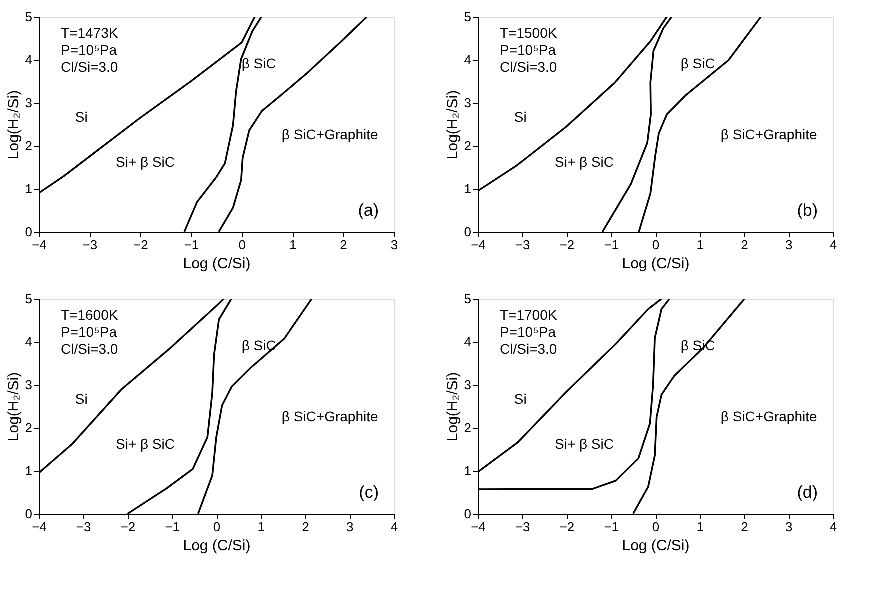 This screenshot has width=895, height=614. I want to click on annotation: T=1473K, so click(90, 33).